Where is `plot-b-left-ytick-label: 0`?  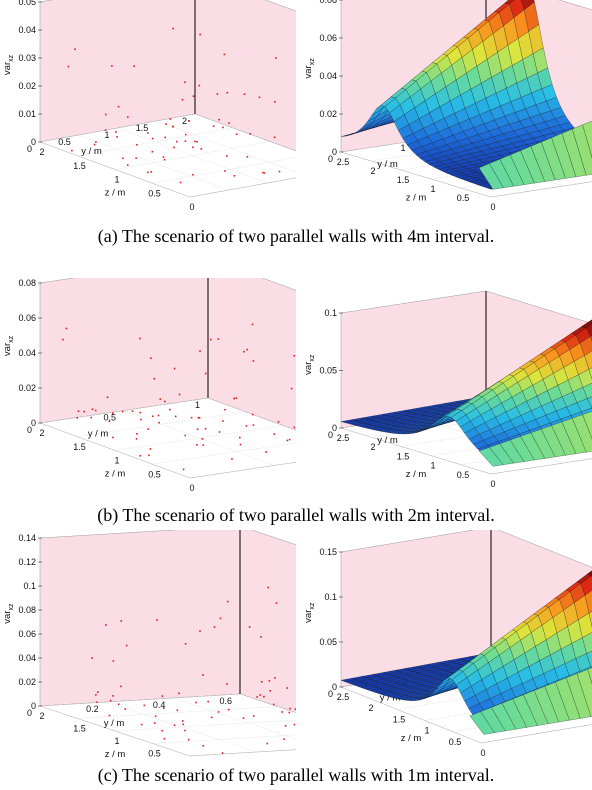 plot-b-left-ytick-label: 0 is located at coordinates (29, 430).